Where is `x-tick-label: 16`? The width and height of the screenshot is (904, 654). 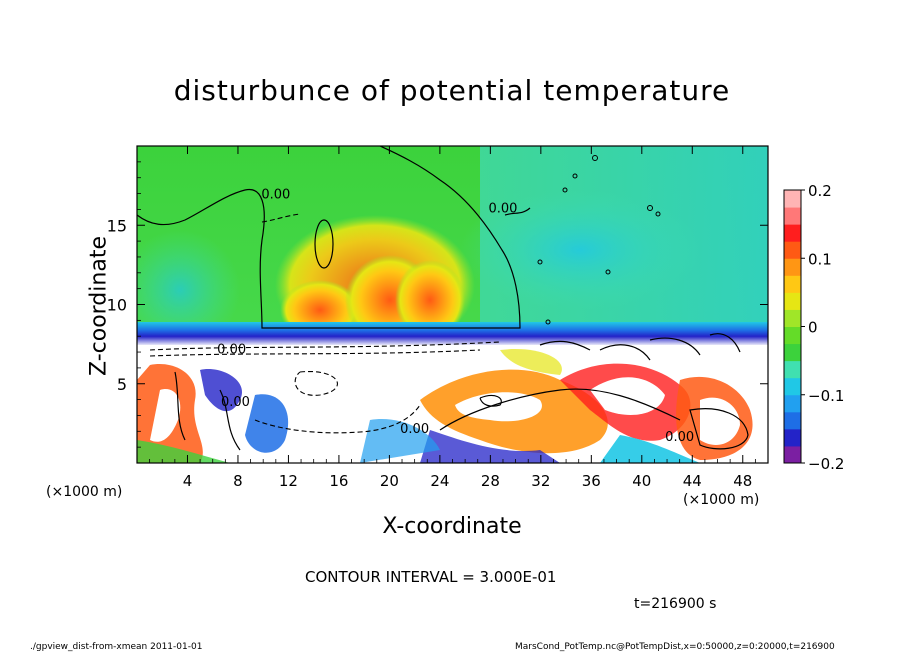
x-tick-label: 16 is located at coordinates (338, 481).